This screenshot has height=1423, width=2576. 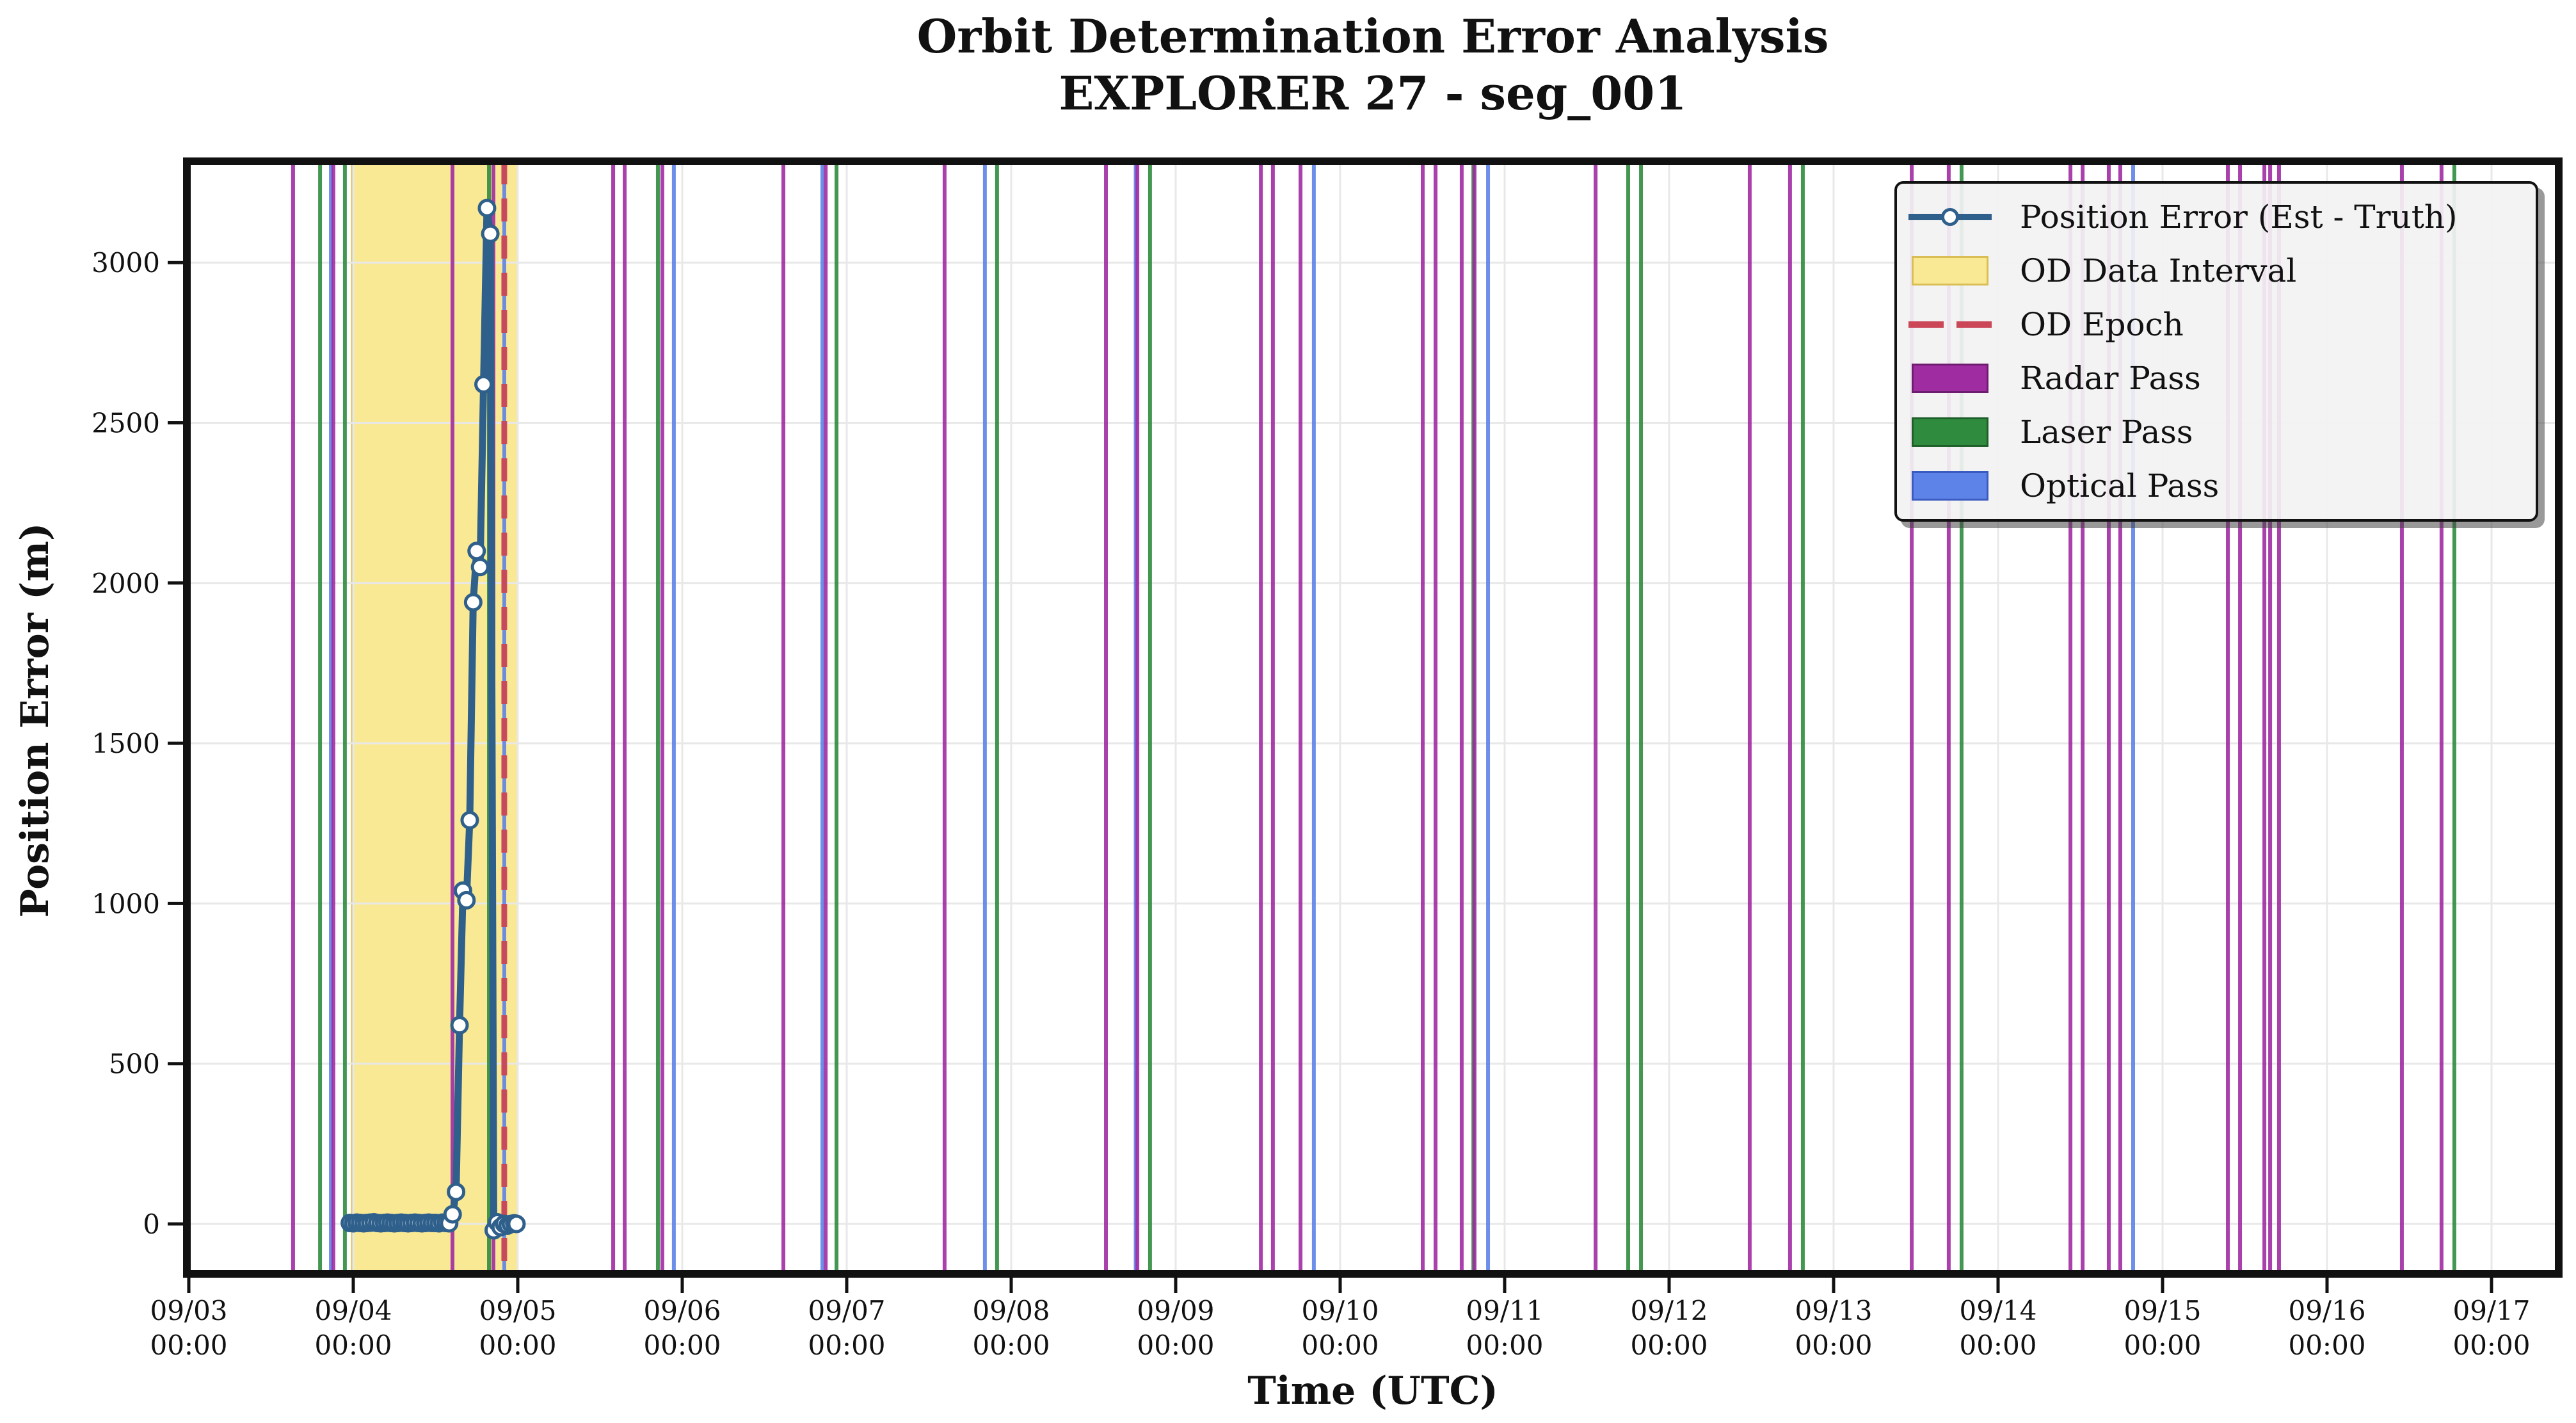 What do you see at coordinates (2491, 1310) in the screenshot?
I see `x-tick-label-date: 09/17` at bounding box center [2491, 1310].